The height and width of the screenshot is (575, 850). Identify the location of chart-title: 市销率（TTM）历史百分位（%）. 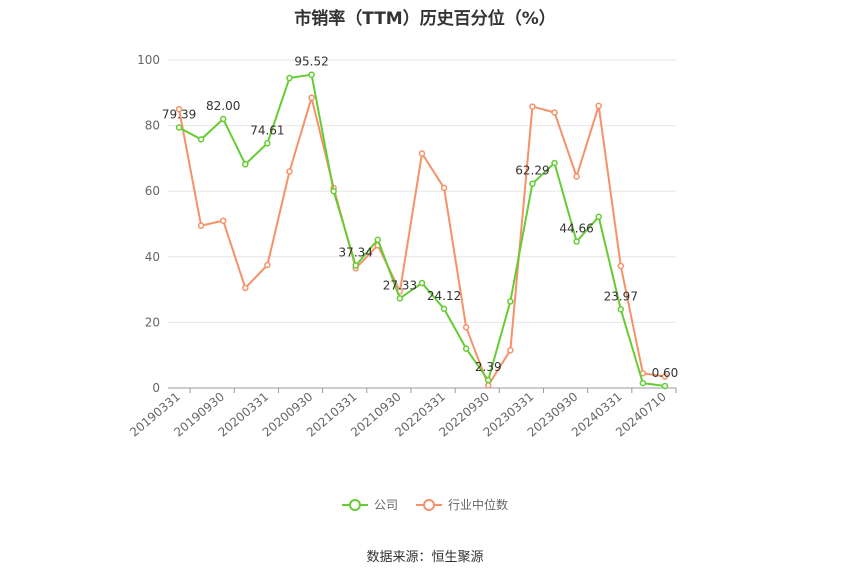
(425, 19).